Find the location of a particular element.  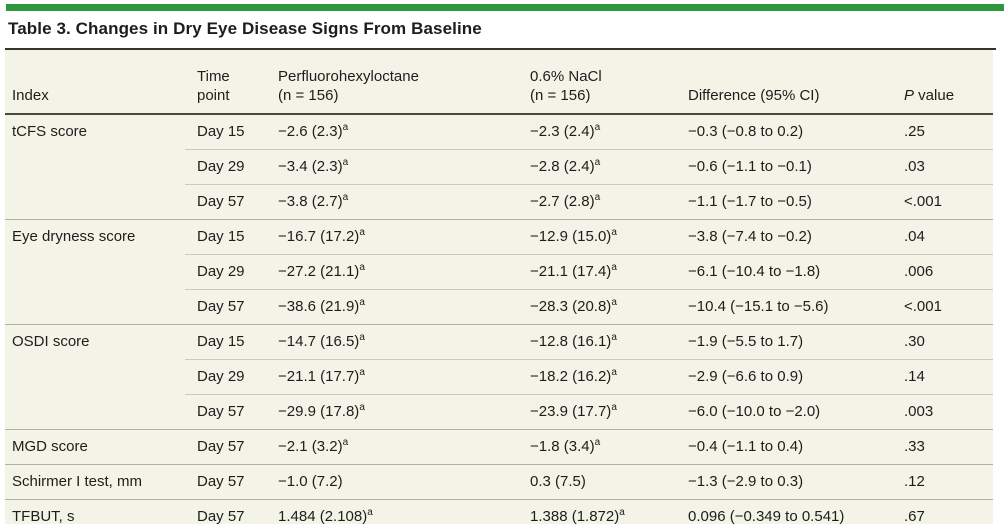

cell-perfluorohexyloctane: −1.0 (7.2) is located at coordinates (392, 482).